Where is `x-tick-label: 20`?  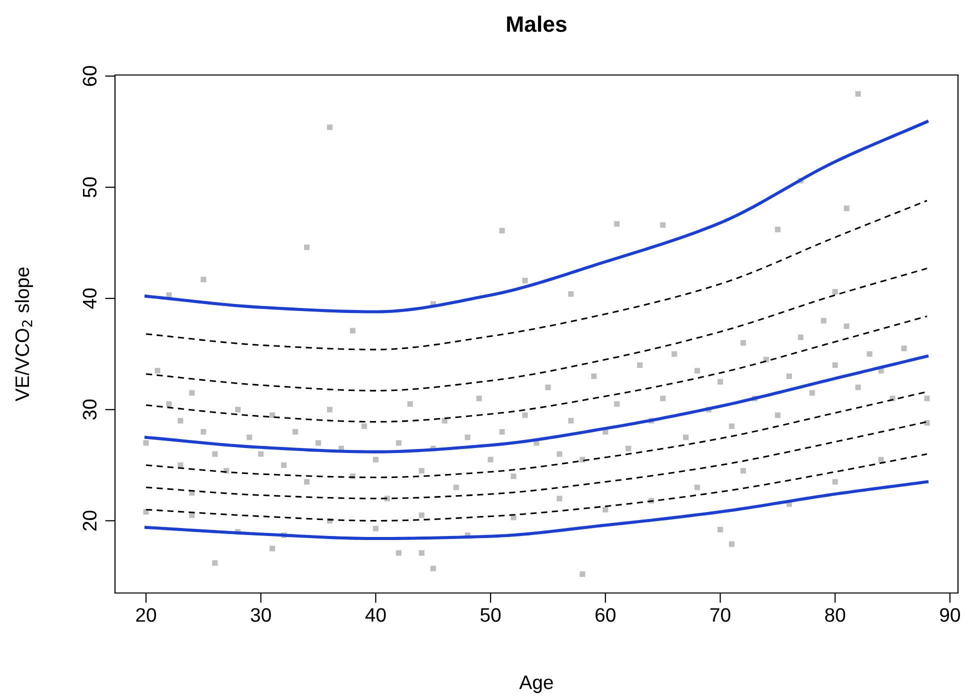
x-tick-label: 20 is located at coordinates (146, 615).